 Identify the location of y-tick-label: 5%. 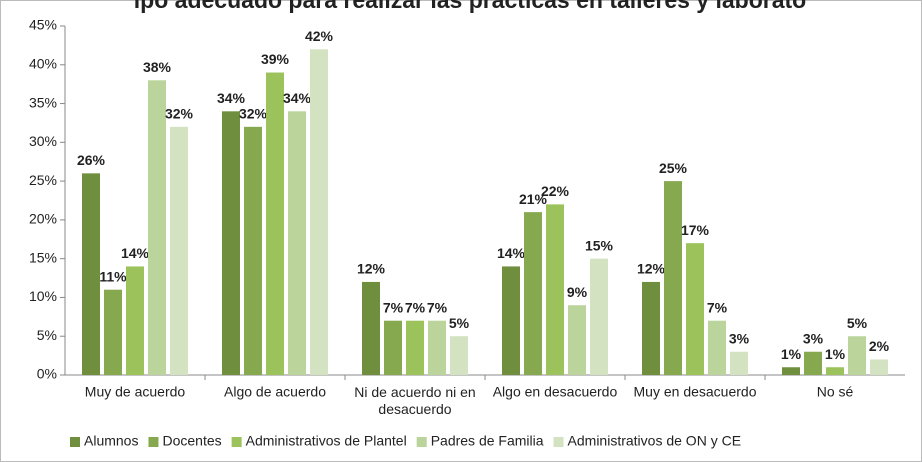
(47, 335).